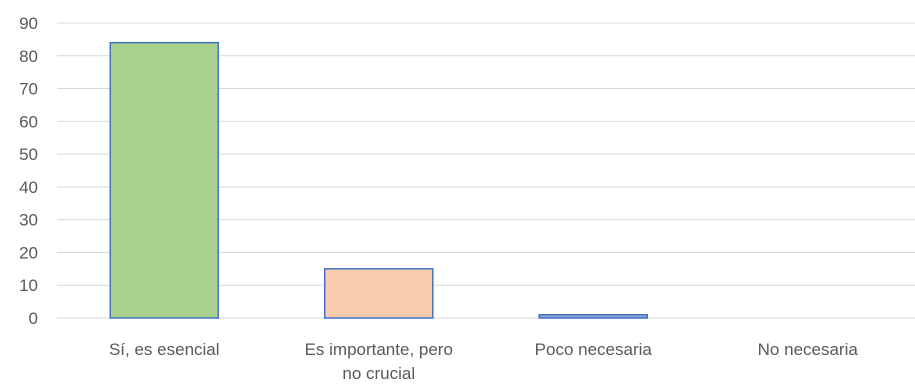 The height and width of the screenshot is (386, 915). I want to click on y-tick-label: 60, so click(28, 121).